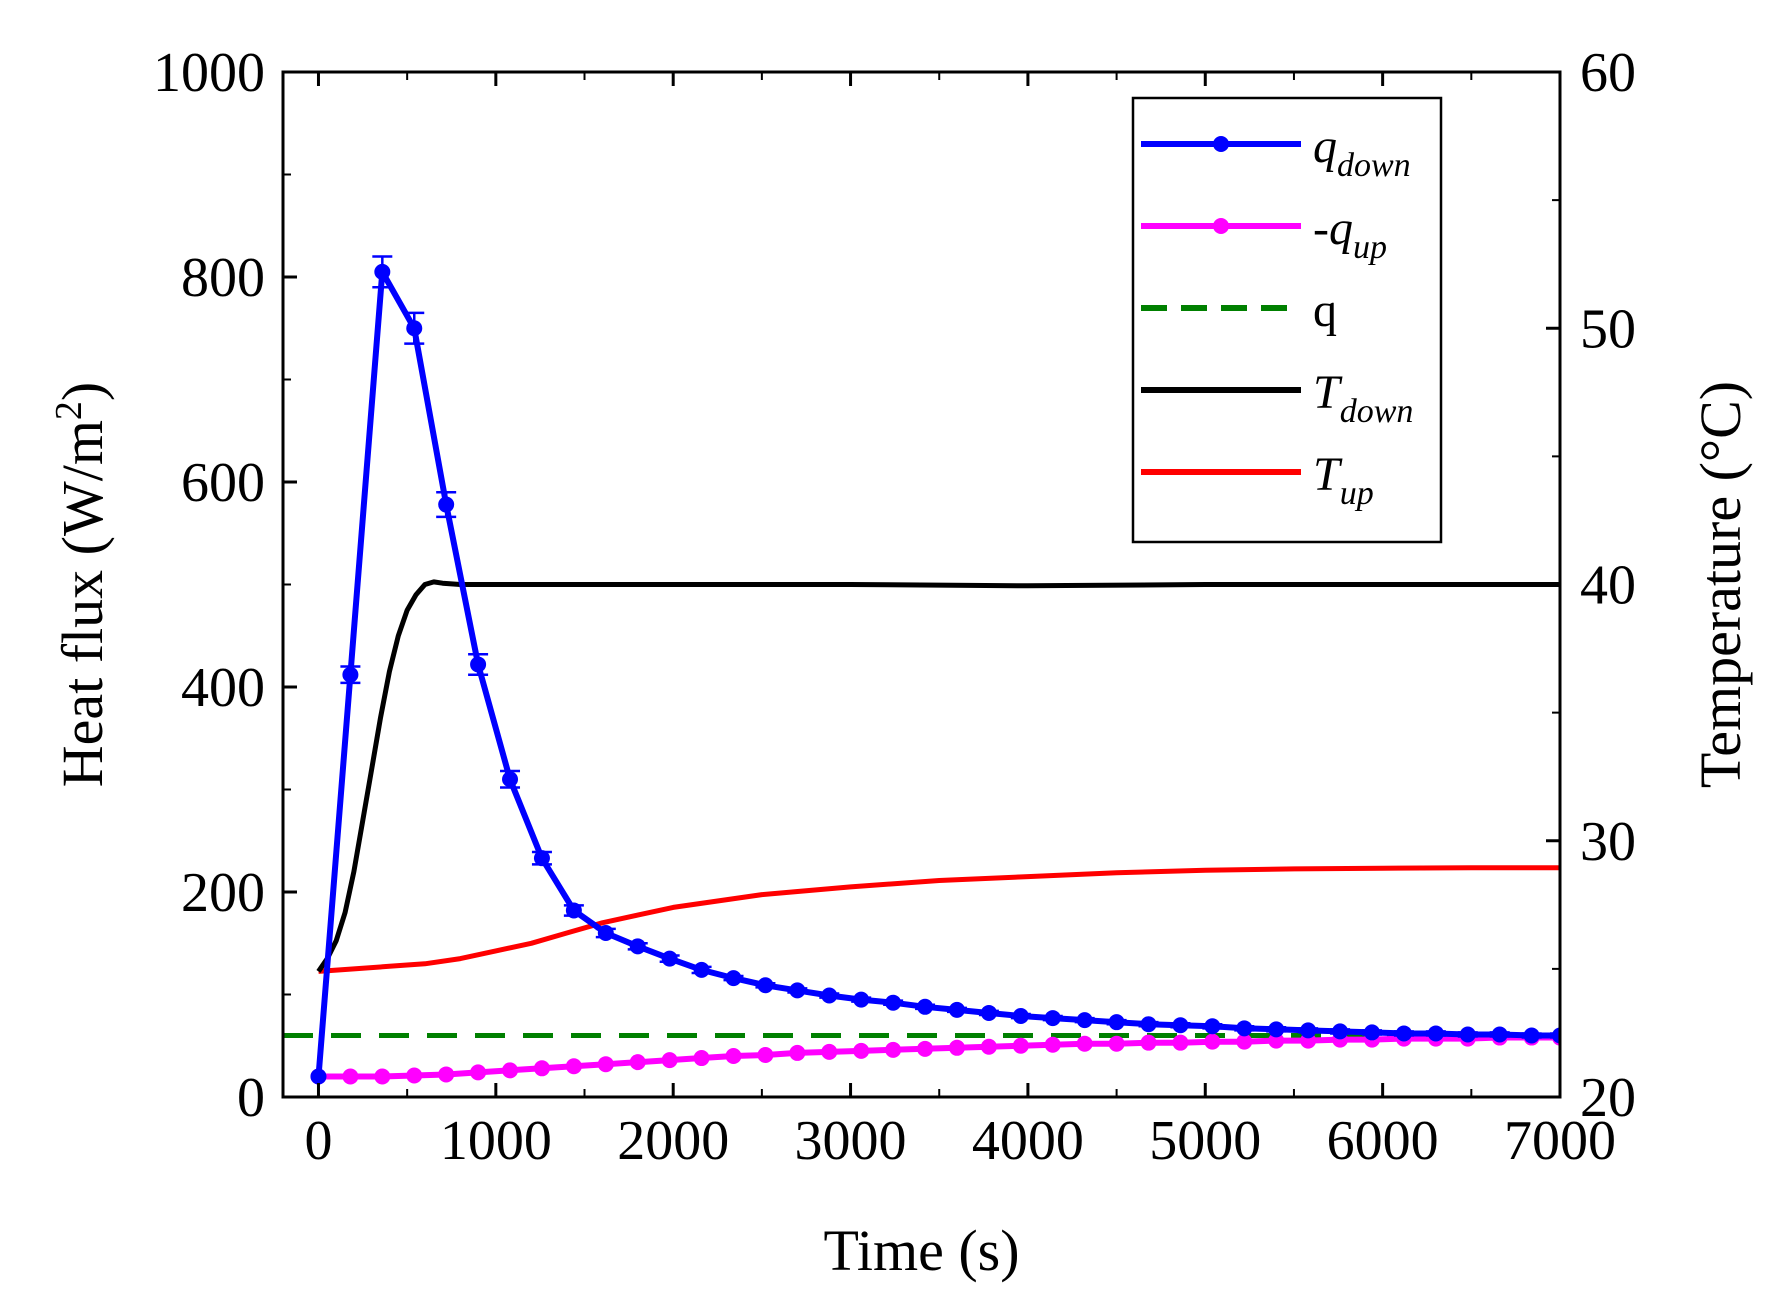 The width and height of the screenshot is (1770, 1292). Describe the element at coordinates (1608, 586) in the screenshot. I see `y-right-tick-label: 40` at that location.